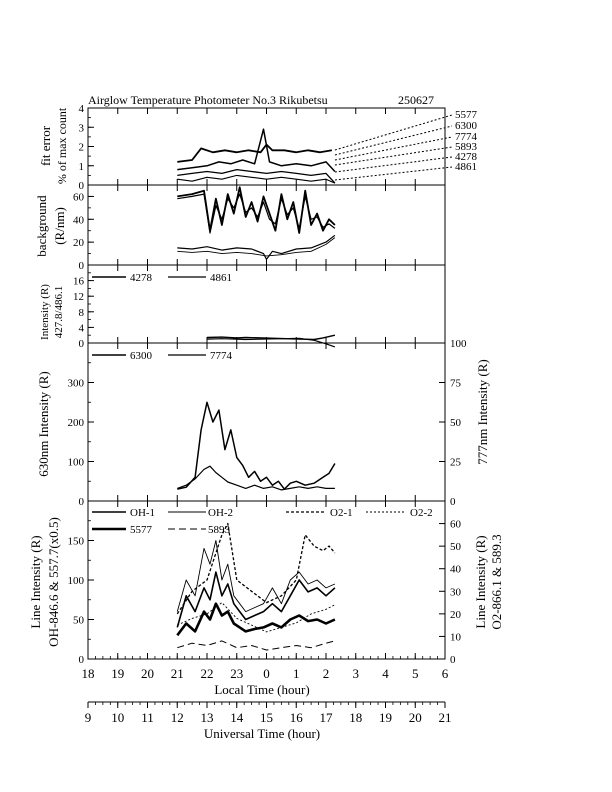 The width and height of the screenshot is (612, 792). I want to click on x-tick-label-ut: 12, so click(177, 717).